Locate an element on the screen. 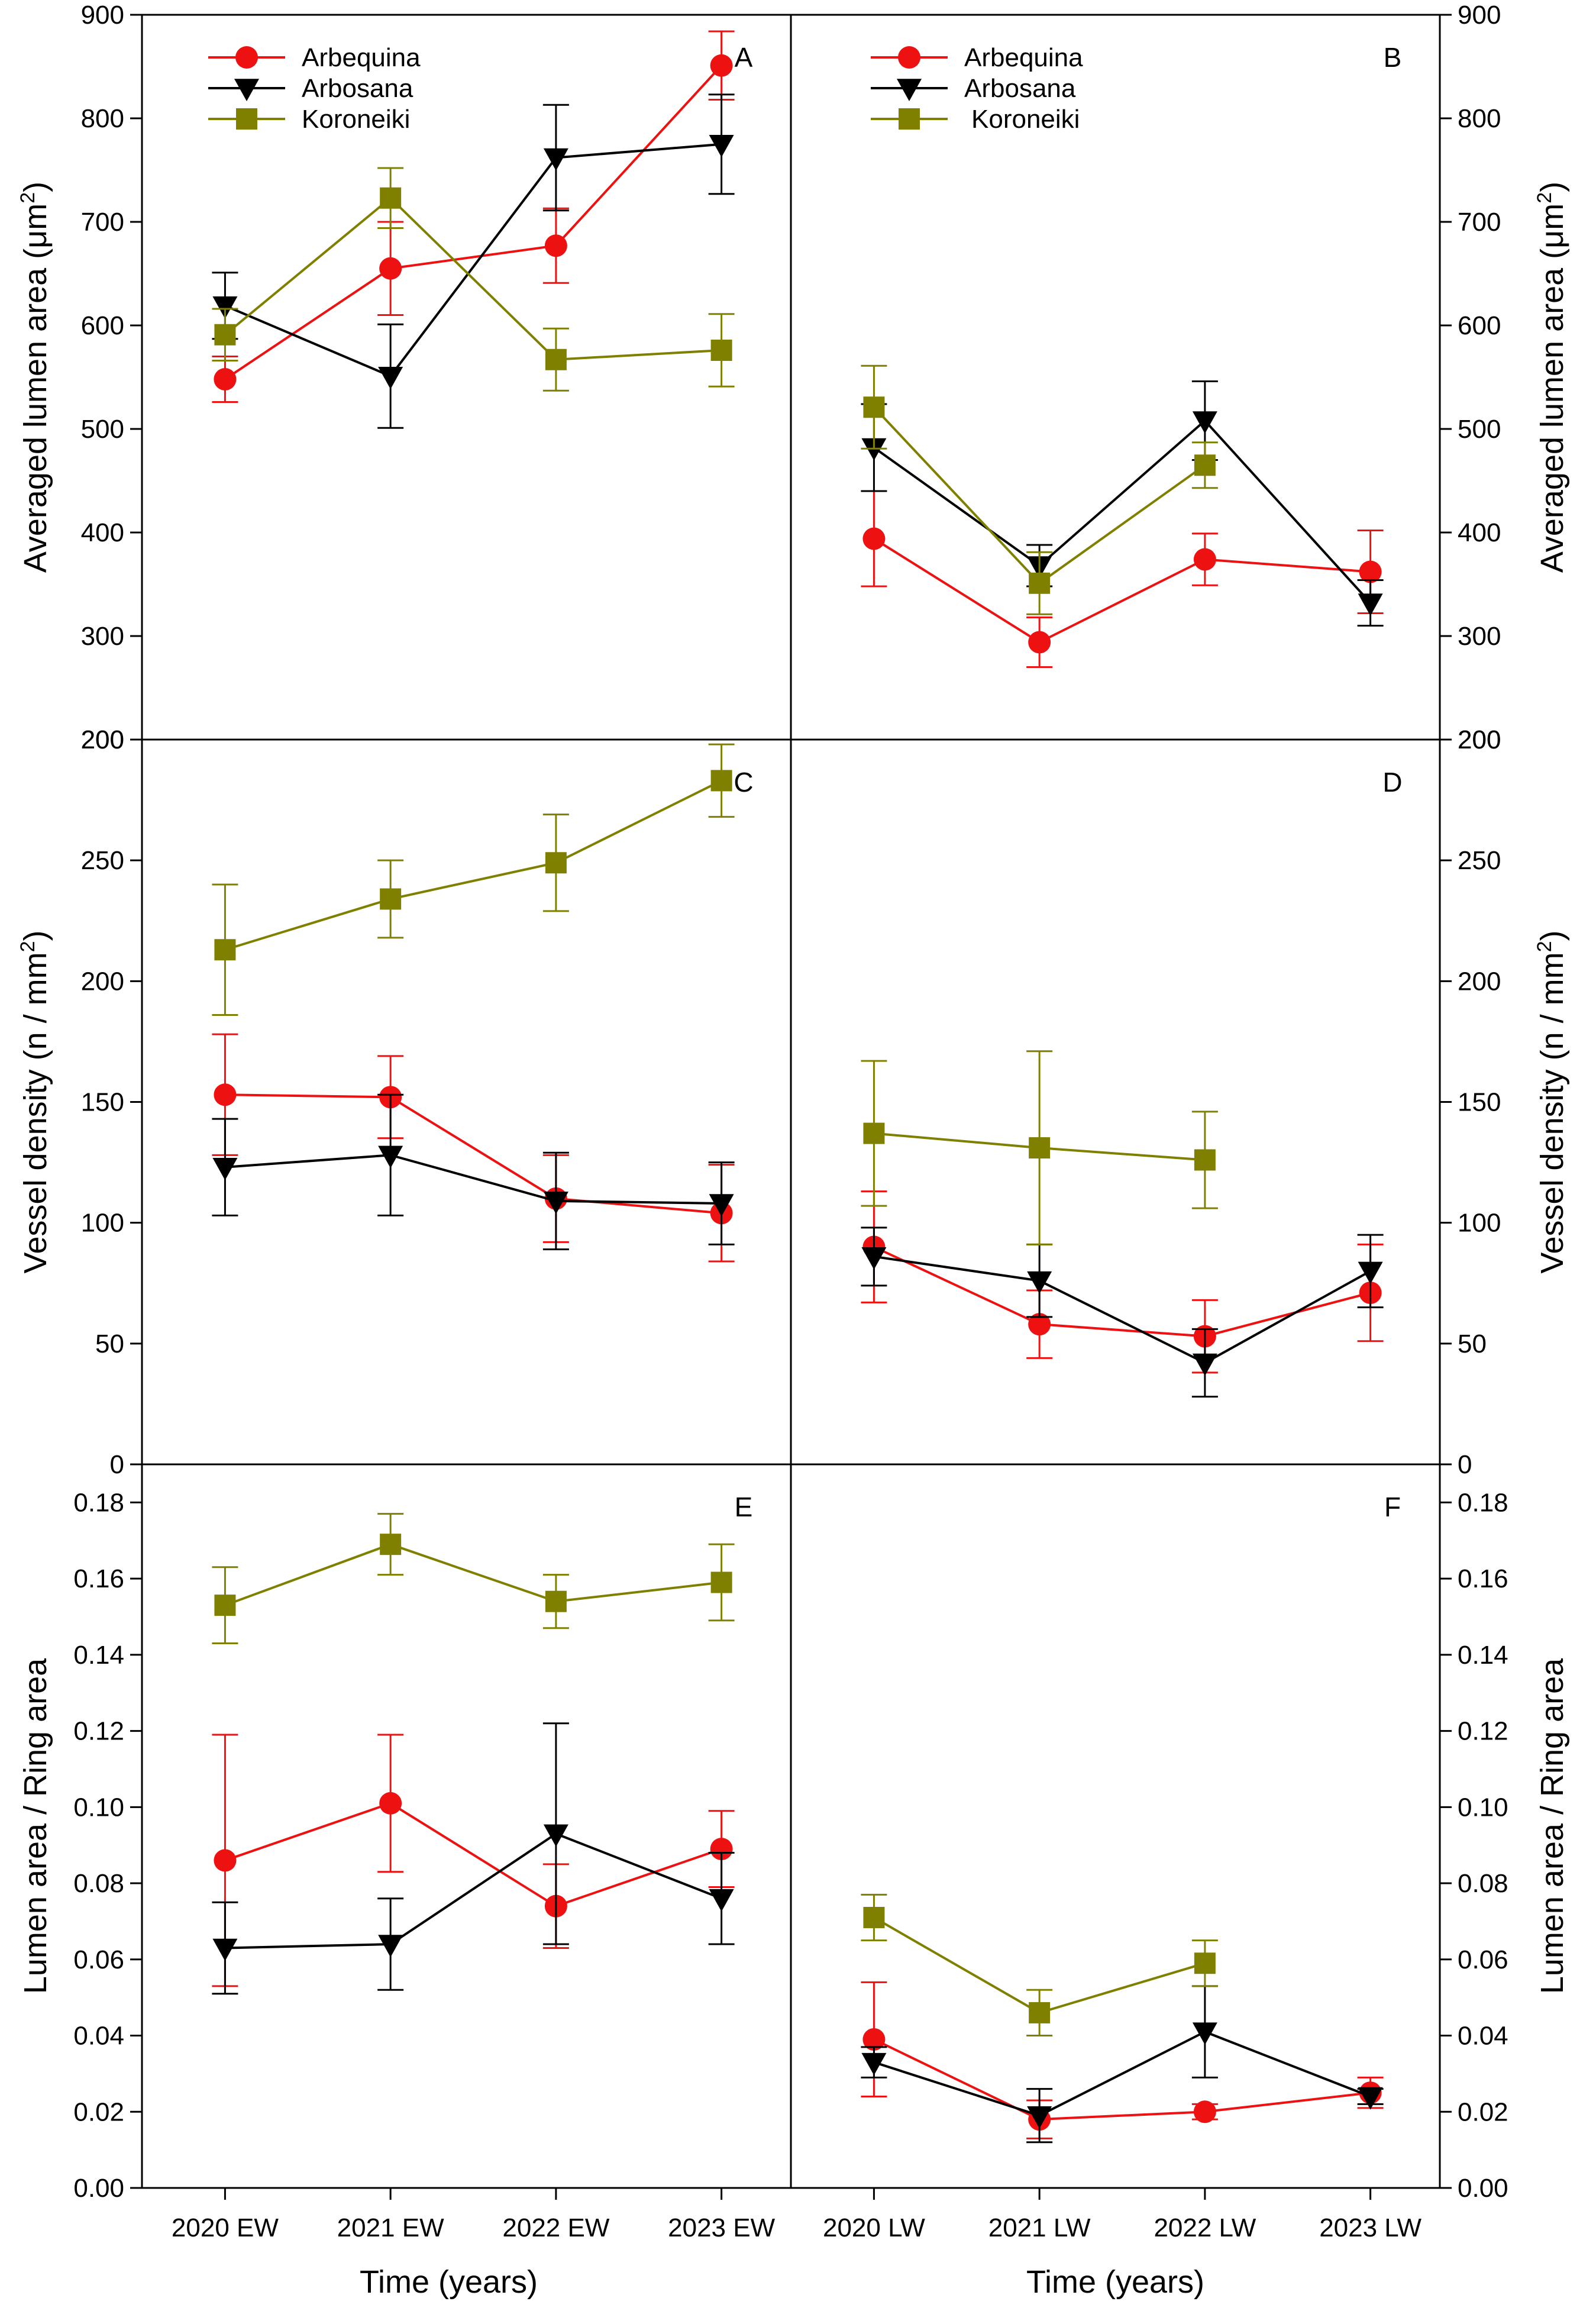 The width and height of the screenshot is (1596, 2311). series-koroneiki-E is located at coordinates (473, 1579).